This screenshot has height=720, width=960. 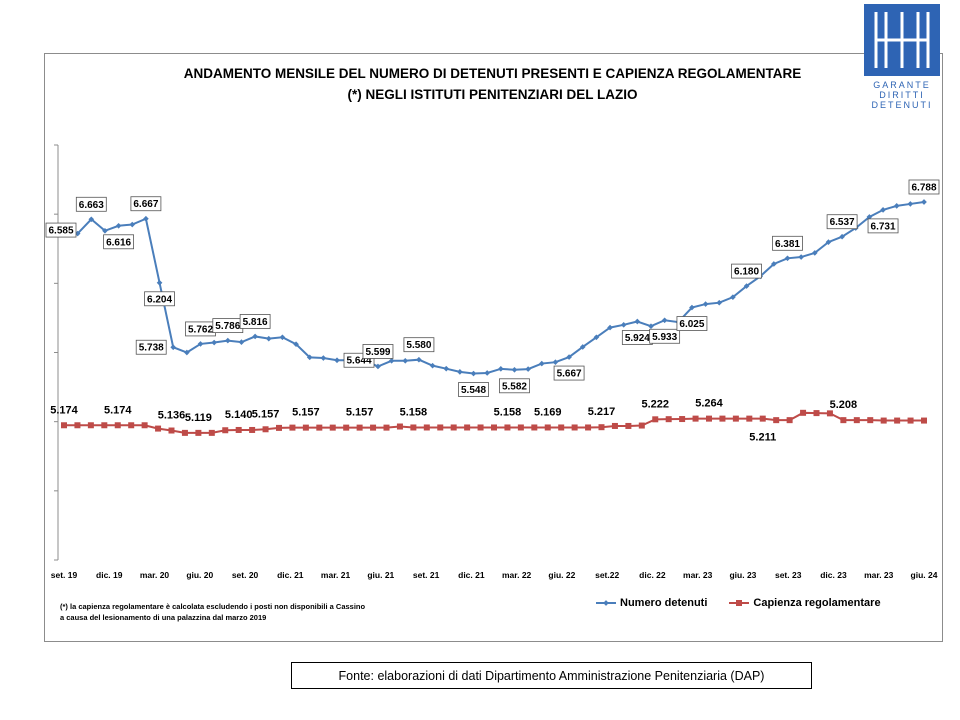 I want to click on y-axis-ticks, so click(x=56, y=352).